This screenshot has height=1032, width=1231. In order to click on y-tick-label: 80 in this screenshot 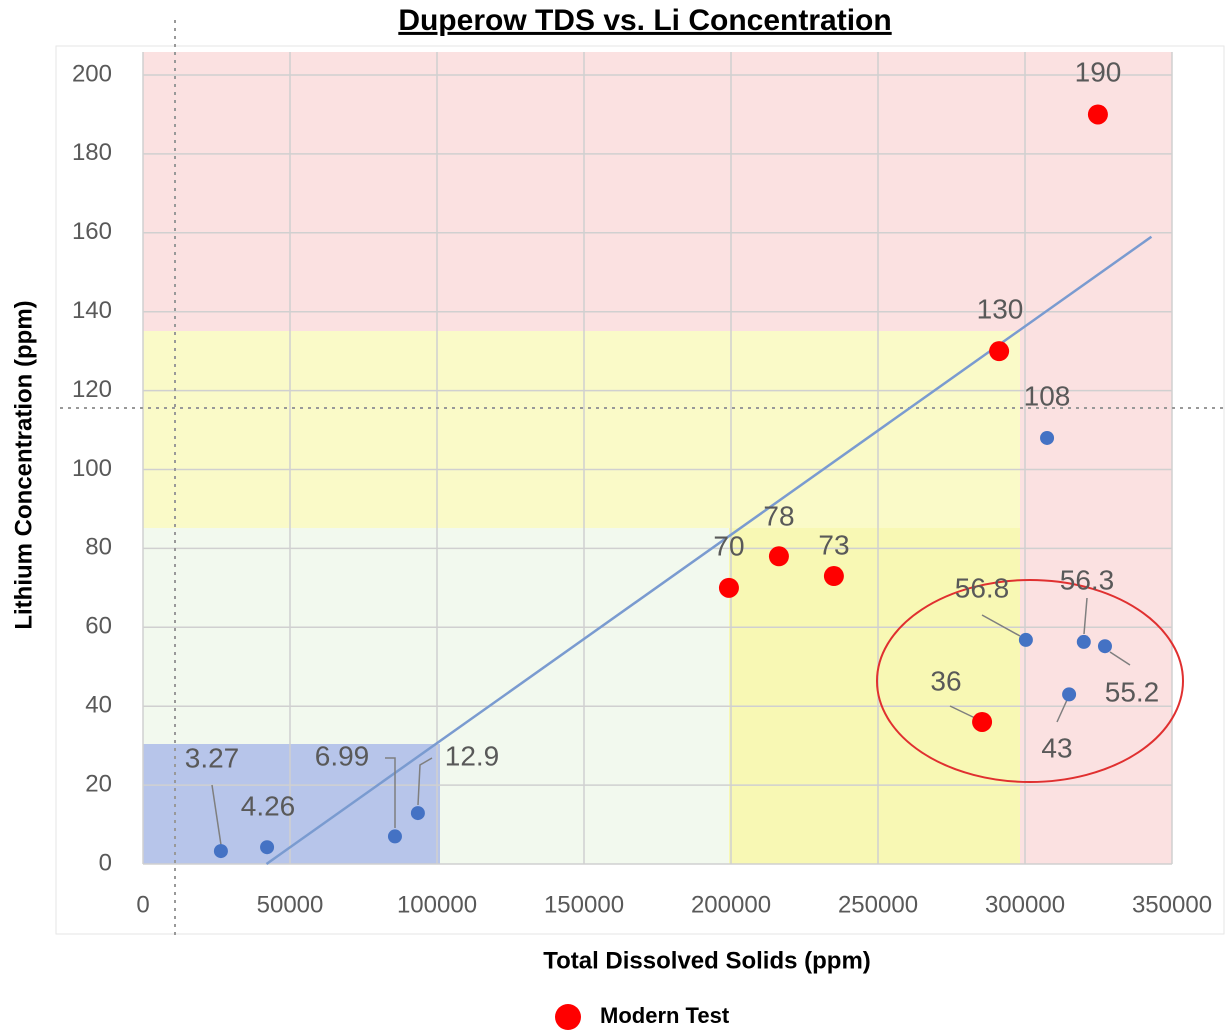, I will do `click(98, 547)`.